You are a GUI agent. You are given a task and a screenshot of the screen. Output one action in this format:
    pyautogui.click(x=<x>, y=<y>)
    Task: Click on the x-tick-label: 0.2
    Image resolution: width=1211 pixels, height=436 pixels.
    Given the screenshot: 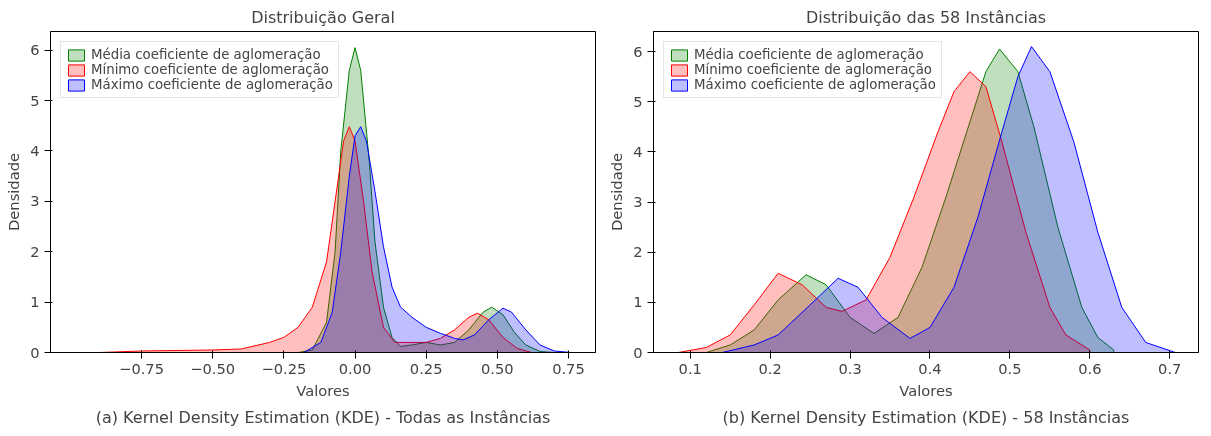 What is the action you would take?
    pyautogui.click(x=770, y=368)
    